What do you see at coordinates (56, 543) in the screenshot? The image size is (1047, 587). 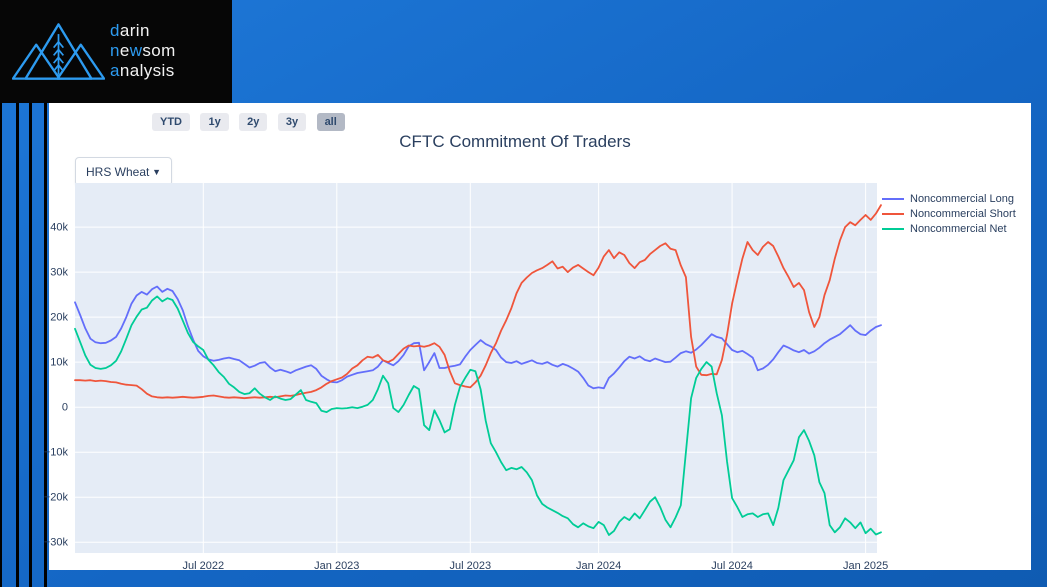 I see `svg-text: −30k` at bounding box center [56, 543].